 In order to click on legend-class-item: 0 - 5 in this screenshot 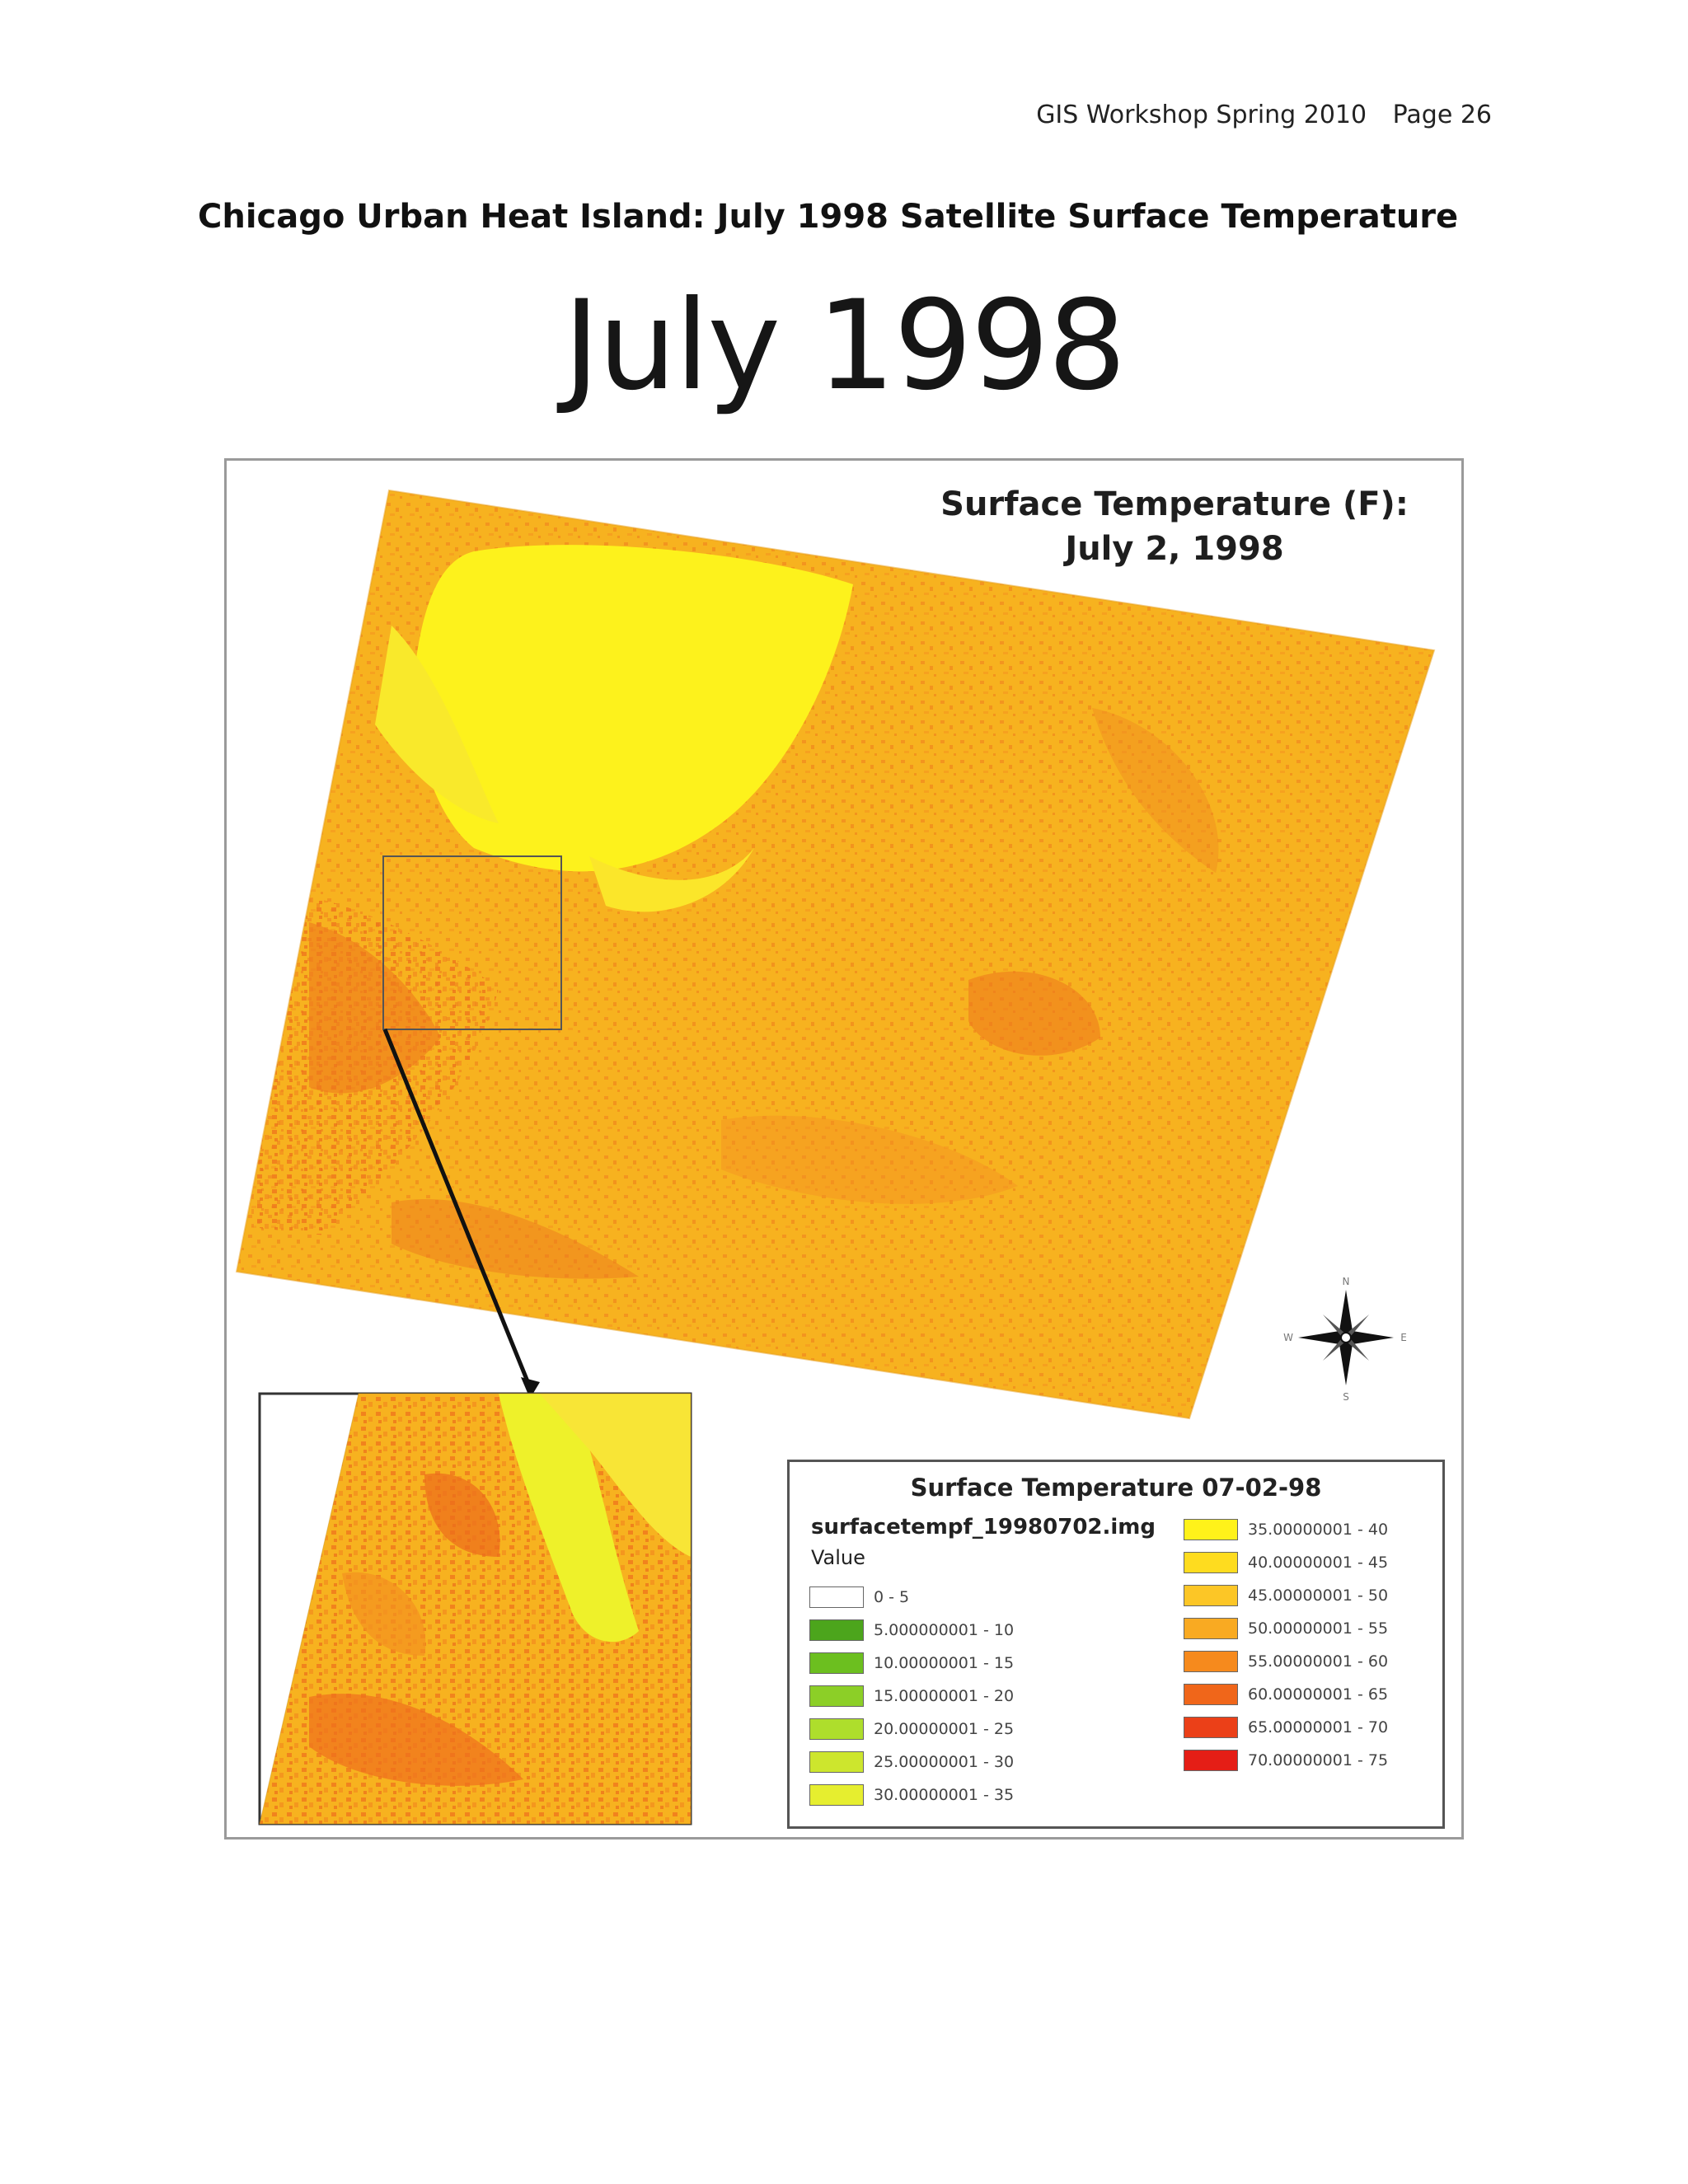, I will do `click(911, 1597)`.